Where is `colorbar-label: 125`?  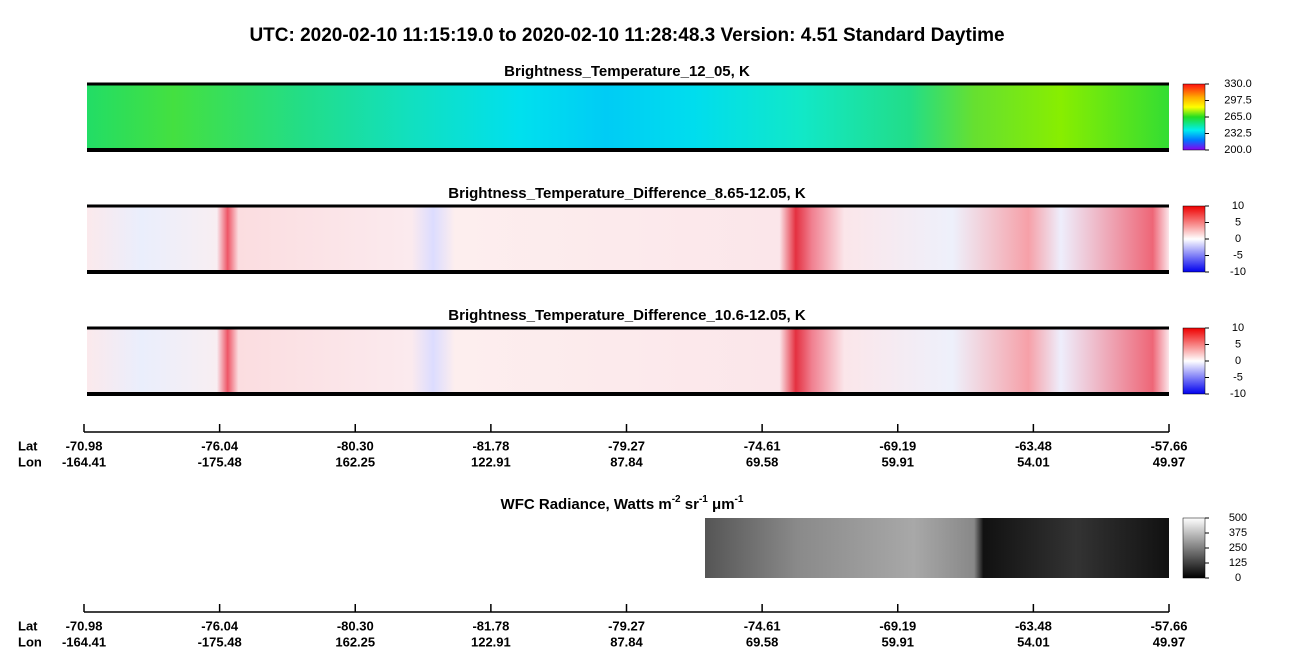
colorbar-label: 125 is located at coordinates (1238, 563).